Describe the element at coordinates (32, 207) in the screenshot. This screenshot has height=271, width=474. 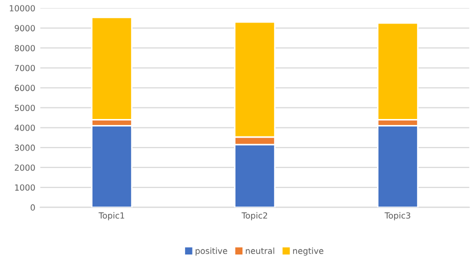
I see `y-tick-label: 0` at that location.